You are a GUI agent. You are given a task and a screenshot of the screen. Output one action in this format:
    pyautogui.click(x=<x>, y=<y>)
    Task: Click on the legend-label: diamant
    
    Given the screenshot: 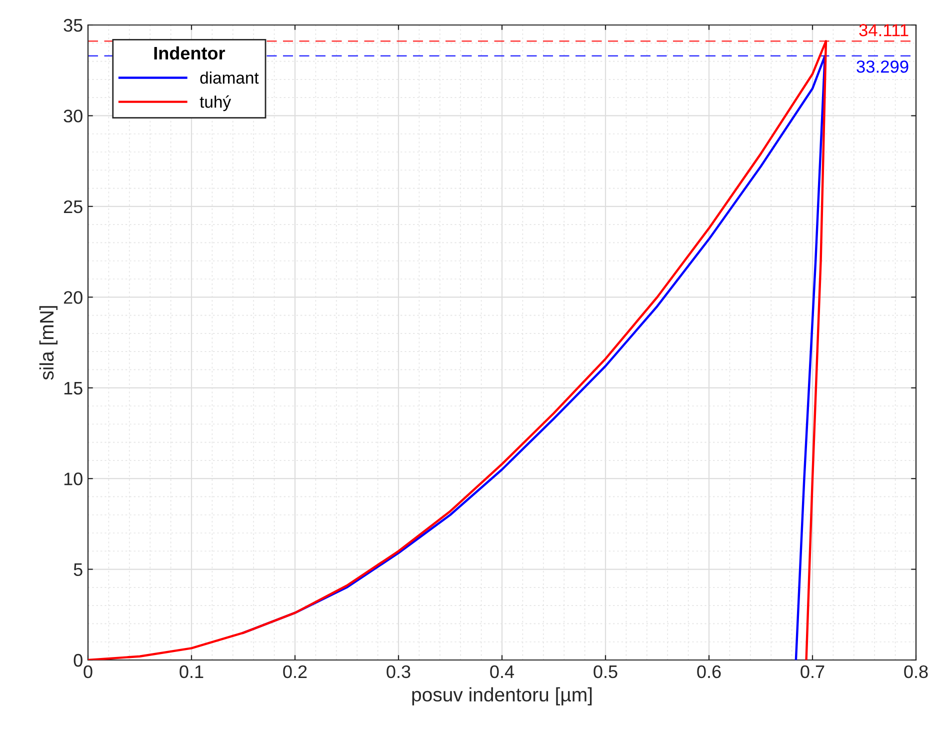 What is the action you would take?
    pyautogui.click(x=229, y=78)
    